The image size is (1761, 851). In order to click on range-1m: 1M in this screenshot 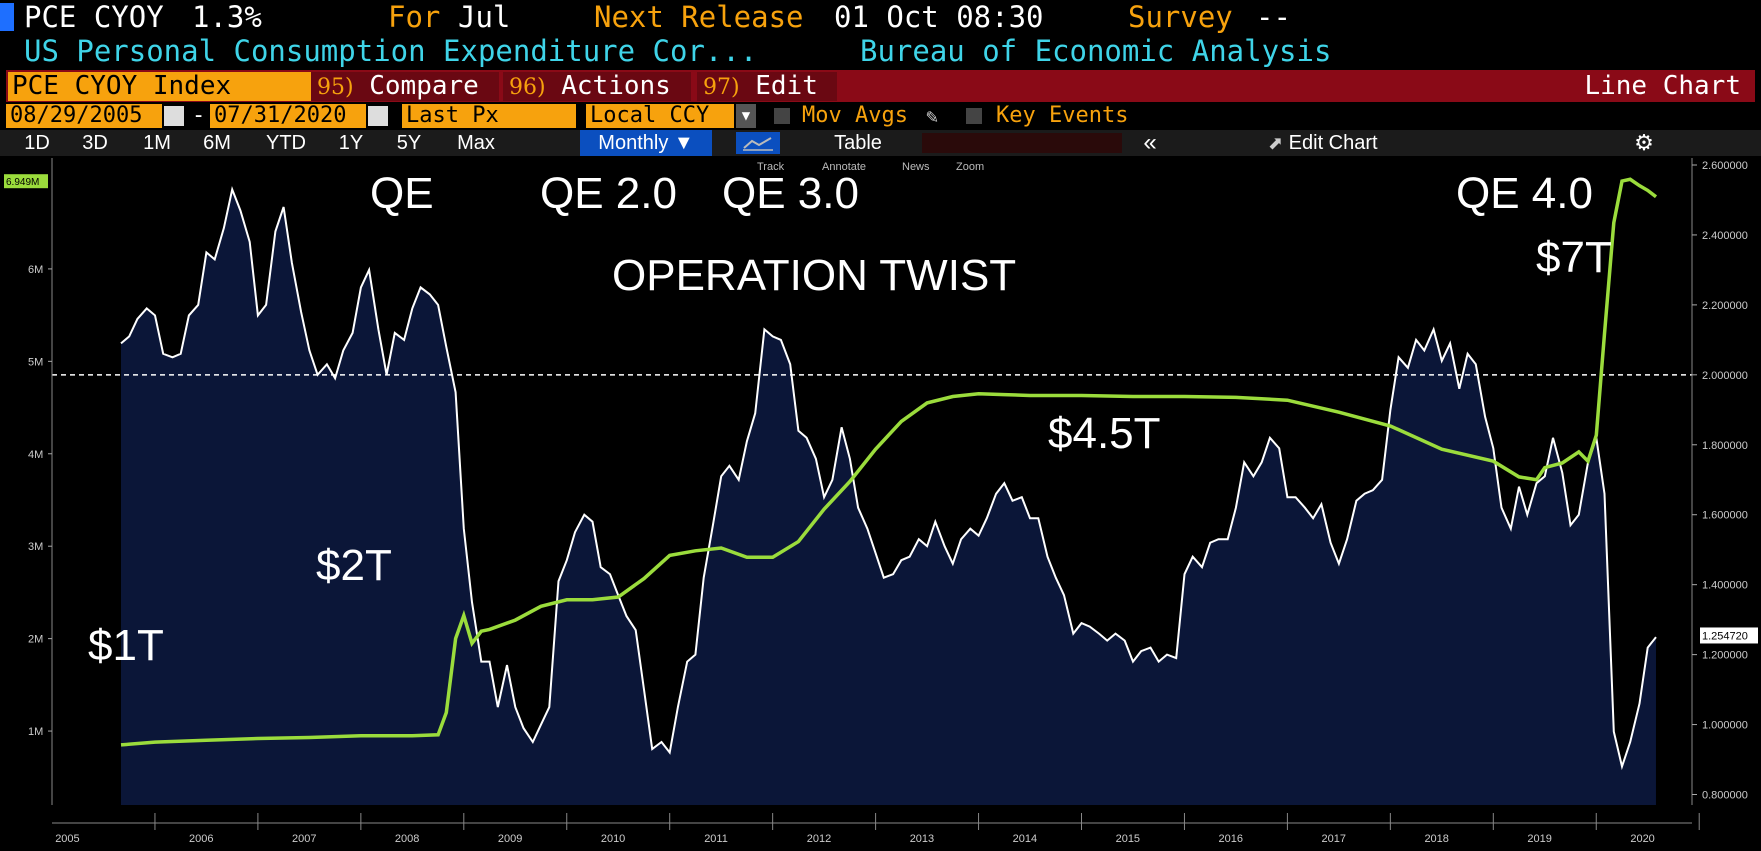, I will do `click(157, 143)`.